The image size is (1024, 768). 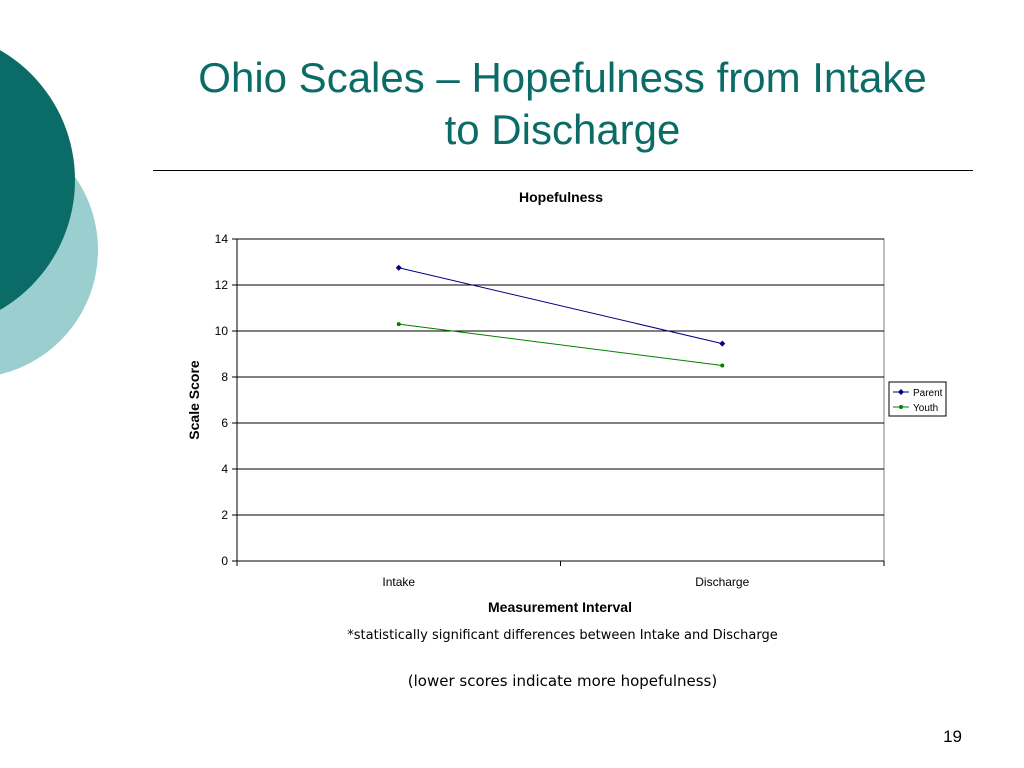 I want to click on y-tick-label: 14, so click(x=222, y=239).